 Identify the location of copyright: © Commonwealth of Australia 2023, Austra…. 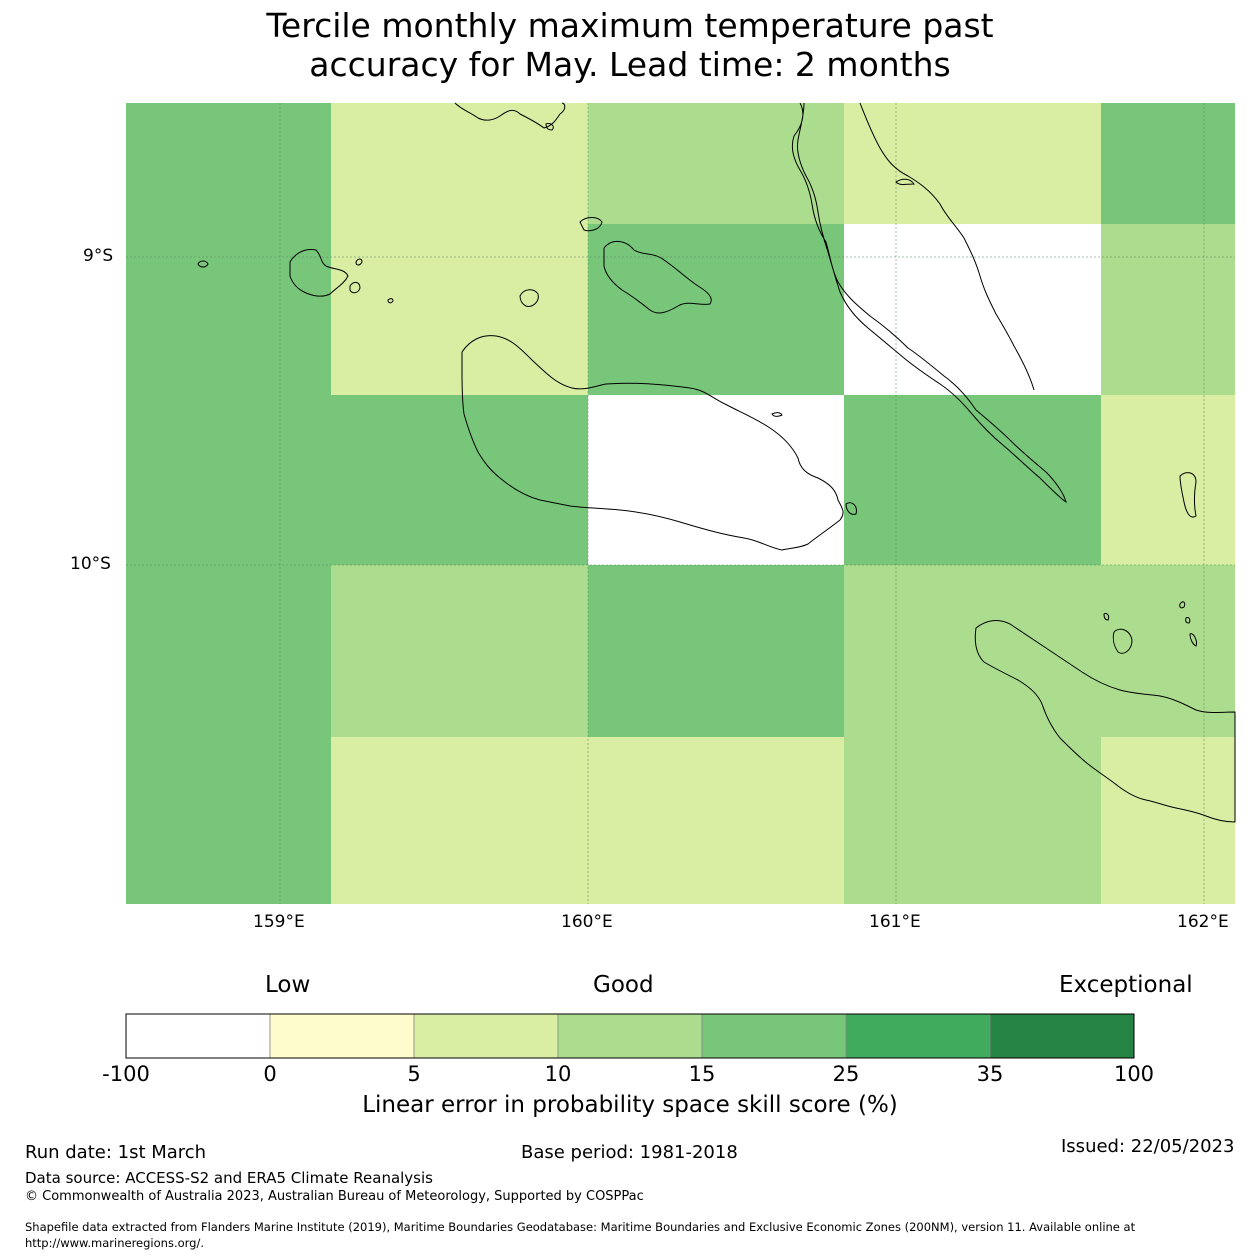
(334, 1196).